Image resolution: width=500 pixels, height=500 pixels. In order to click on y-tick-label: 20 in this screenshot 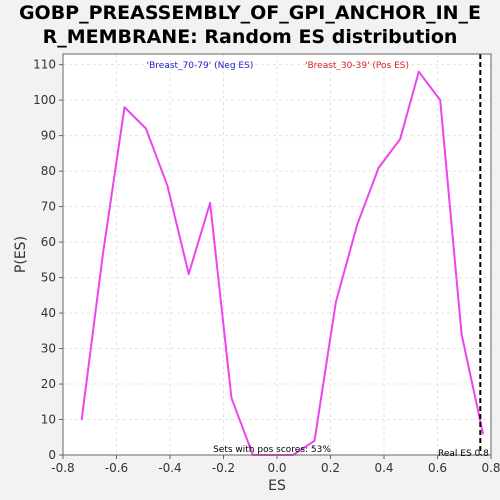, I will do `click(48, 384)`.